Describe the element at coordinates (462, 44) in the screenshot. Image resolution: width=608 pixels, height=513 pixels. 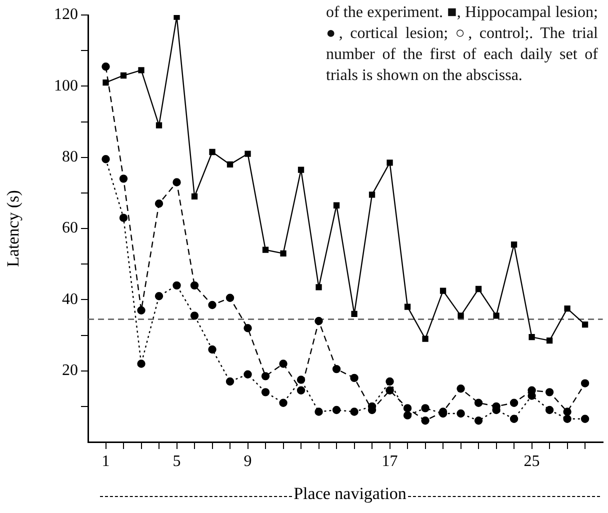
I see `annotation: of the experiment. ■, Hippocampal lesion; ●, cortical lesion; ○, control;. The trial number of the first of each daily set of trials is shown on the abscissa.` at that location.